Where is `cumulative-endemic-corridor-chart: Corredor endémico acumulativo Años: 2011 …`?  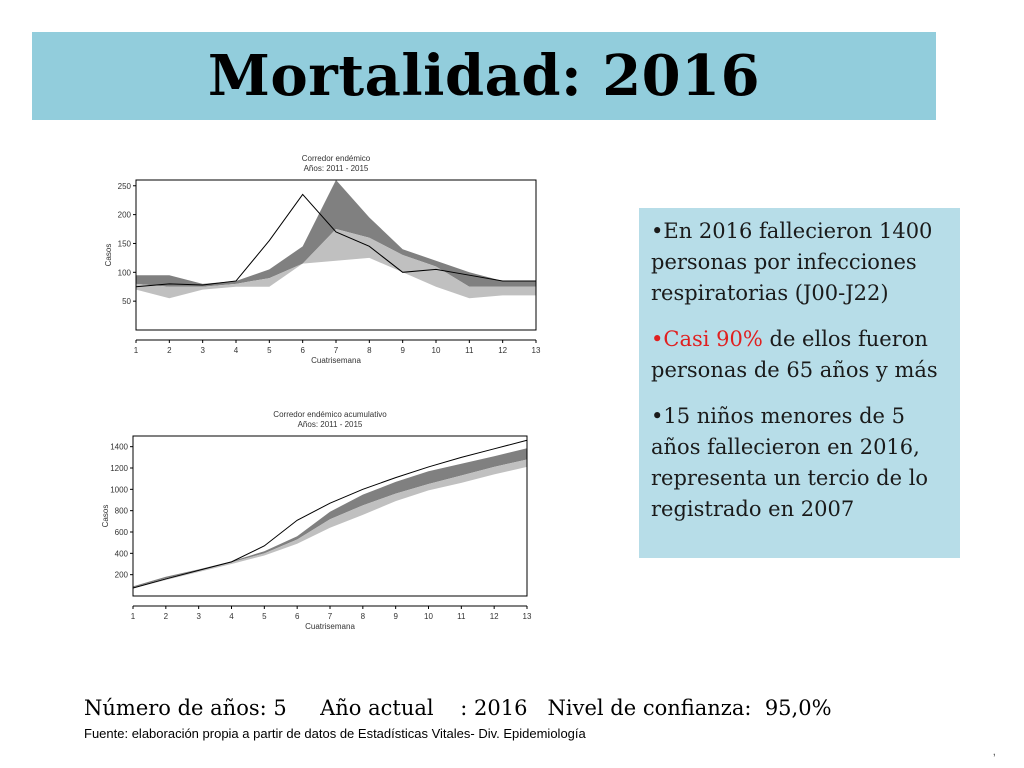
cumulative-endemic-corridor-chart: Corredor endémico acumulativo Años: 2011 … is located at coordinates (323, 521).